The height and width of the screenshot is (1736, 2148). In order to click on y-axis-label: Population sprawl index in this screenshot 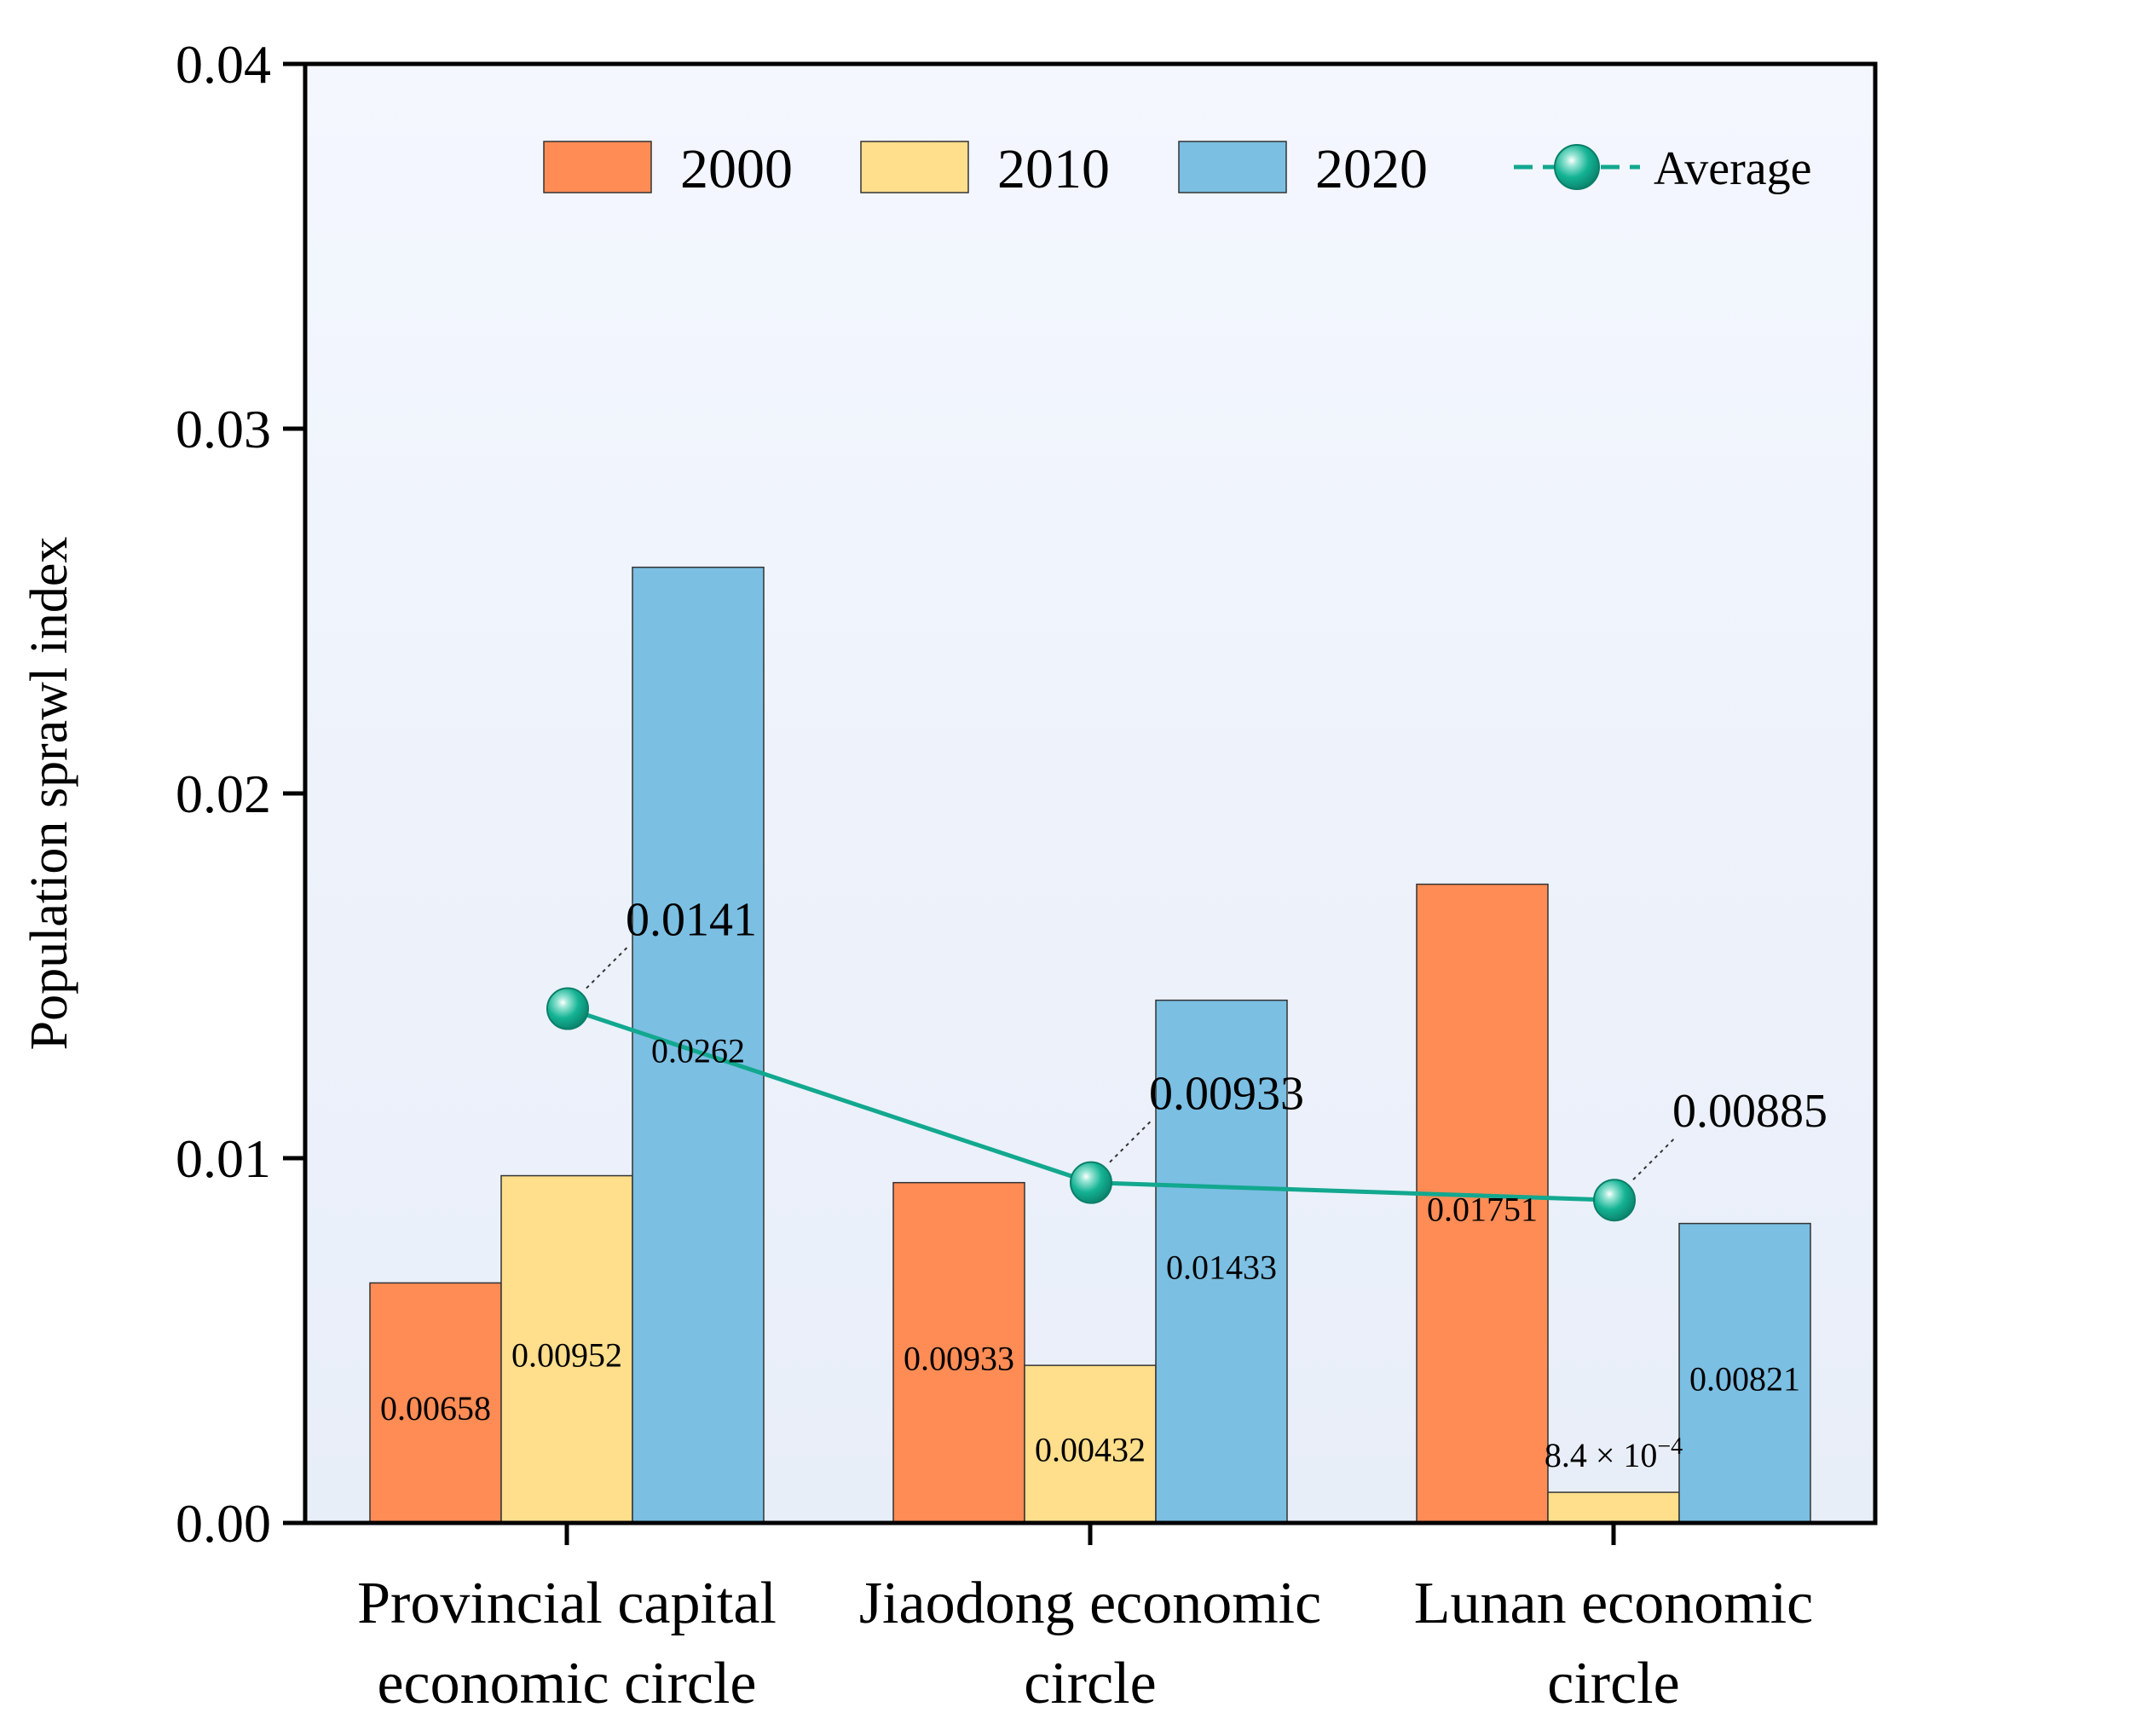, I will do `click(49, 794)`.